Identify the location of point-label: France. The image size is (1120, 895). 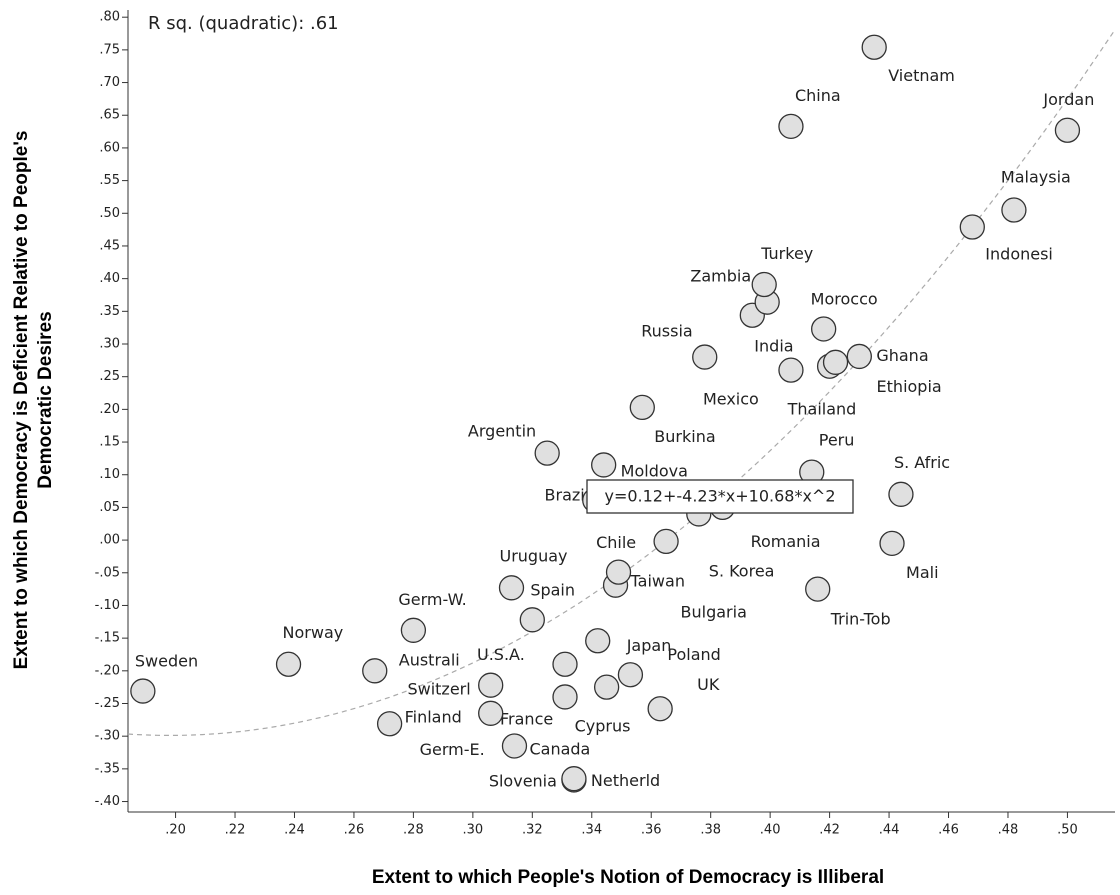
(526, 718).